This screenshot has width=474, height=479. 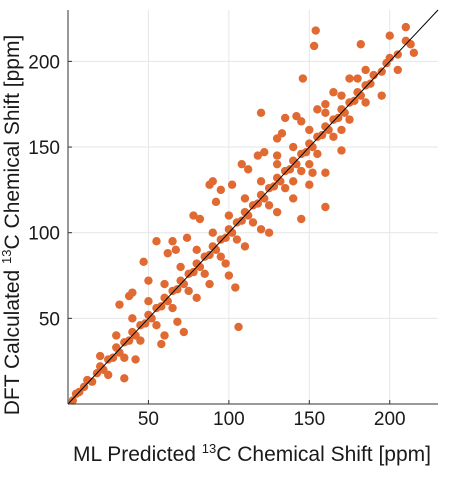 I want to click on x-tick-label-3: 200, so click(x=390, y=419).